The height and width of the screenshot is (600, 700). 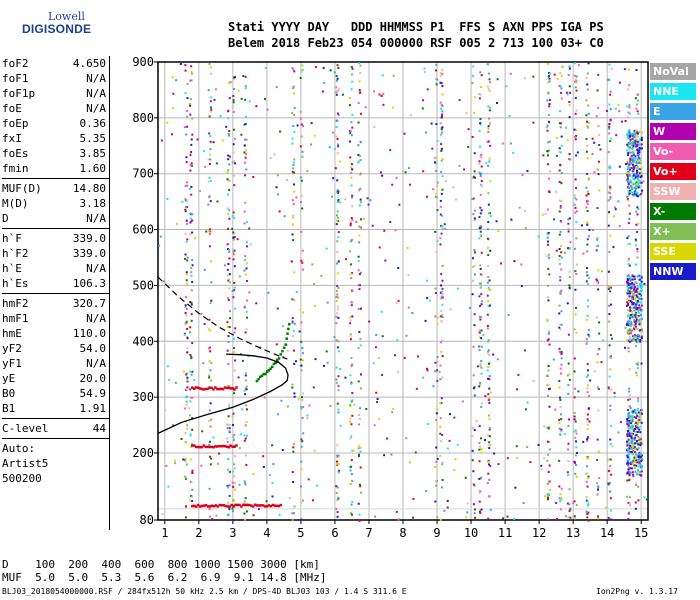 I want to click on y-tick-label: 700, so click(x=143, y=174).